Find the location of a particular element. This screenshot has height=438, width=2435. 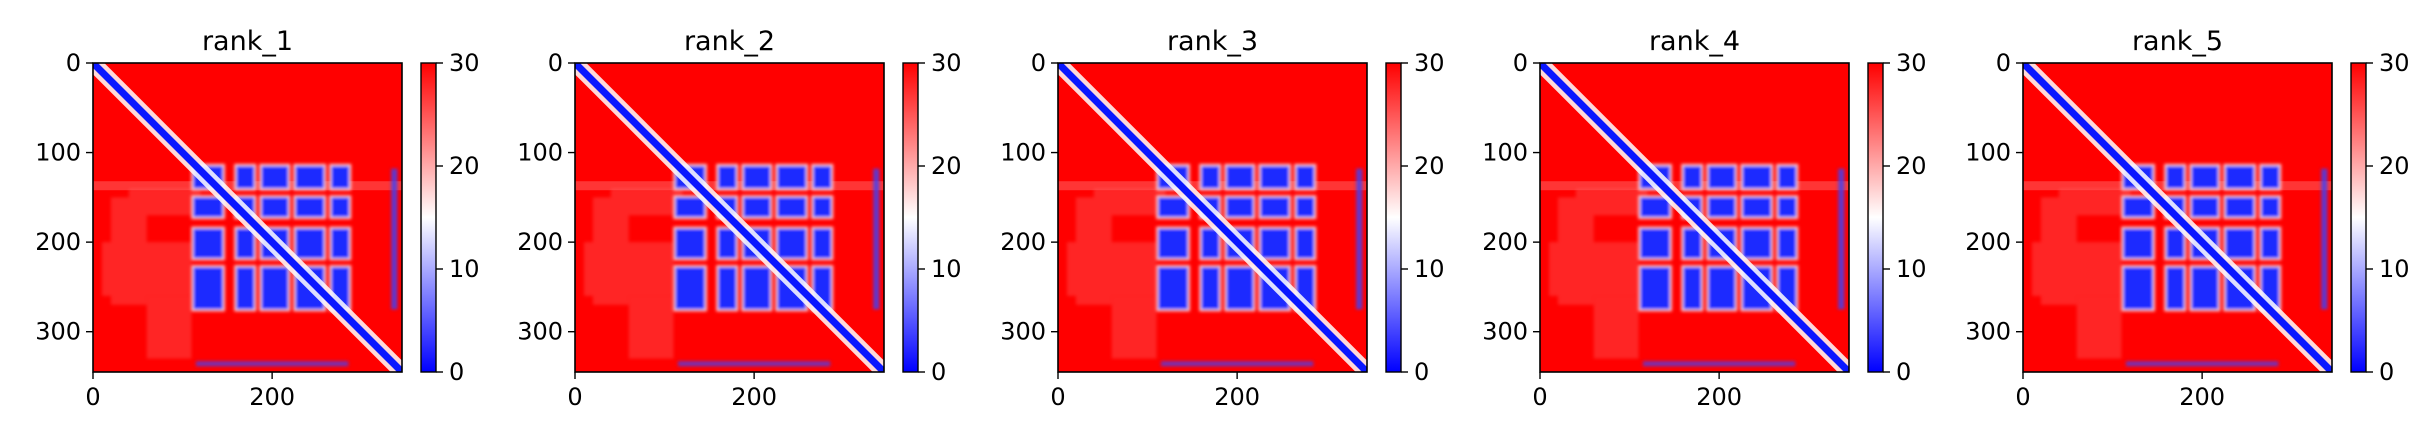

panel-title: rank_2 is located at coordinates (729, 41).